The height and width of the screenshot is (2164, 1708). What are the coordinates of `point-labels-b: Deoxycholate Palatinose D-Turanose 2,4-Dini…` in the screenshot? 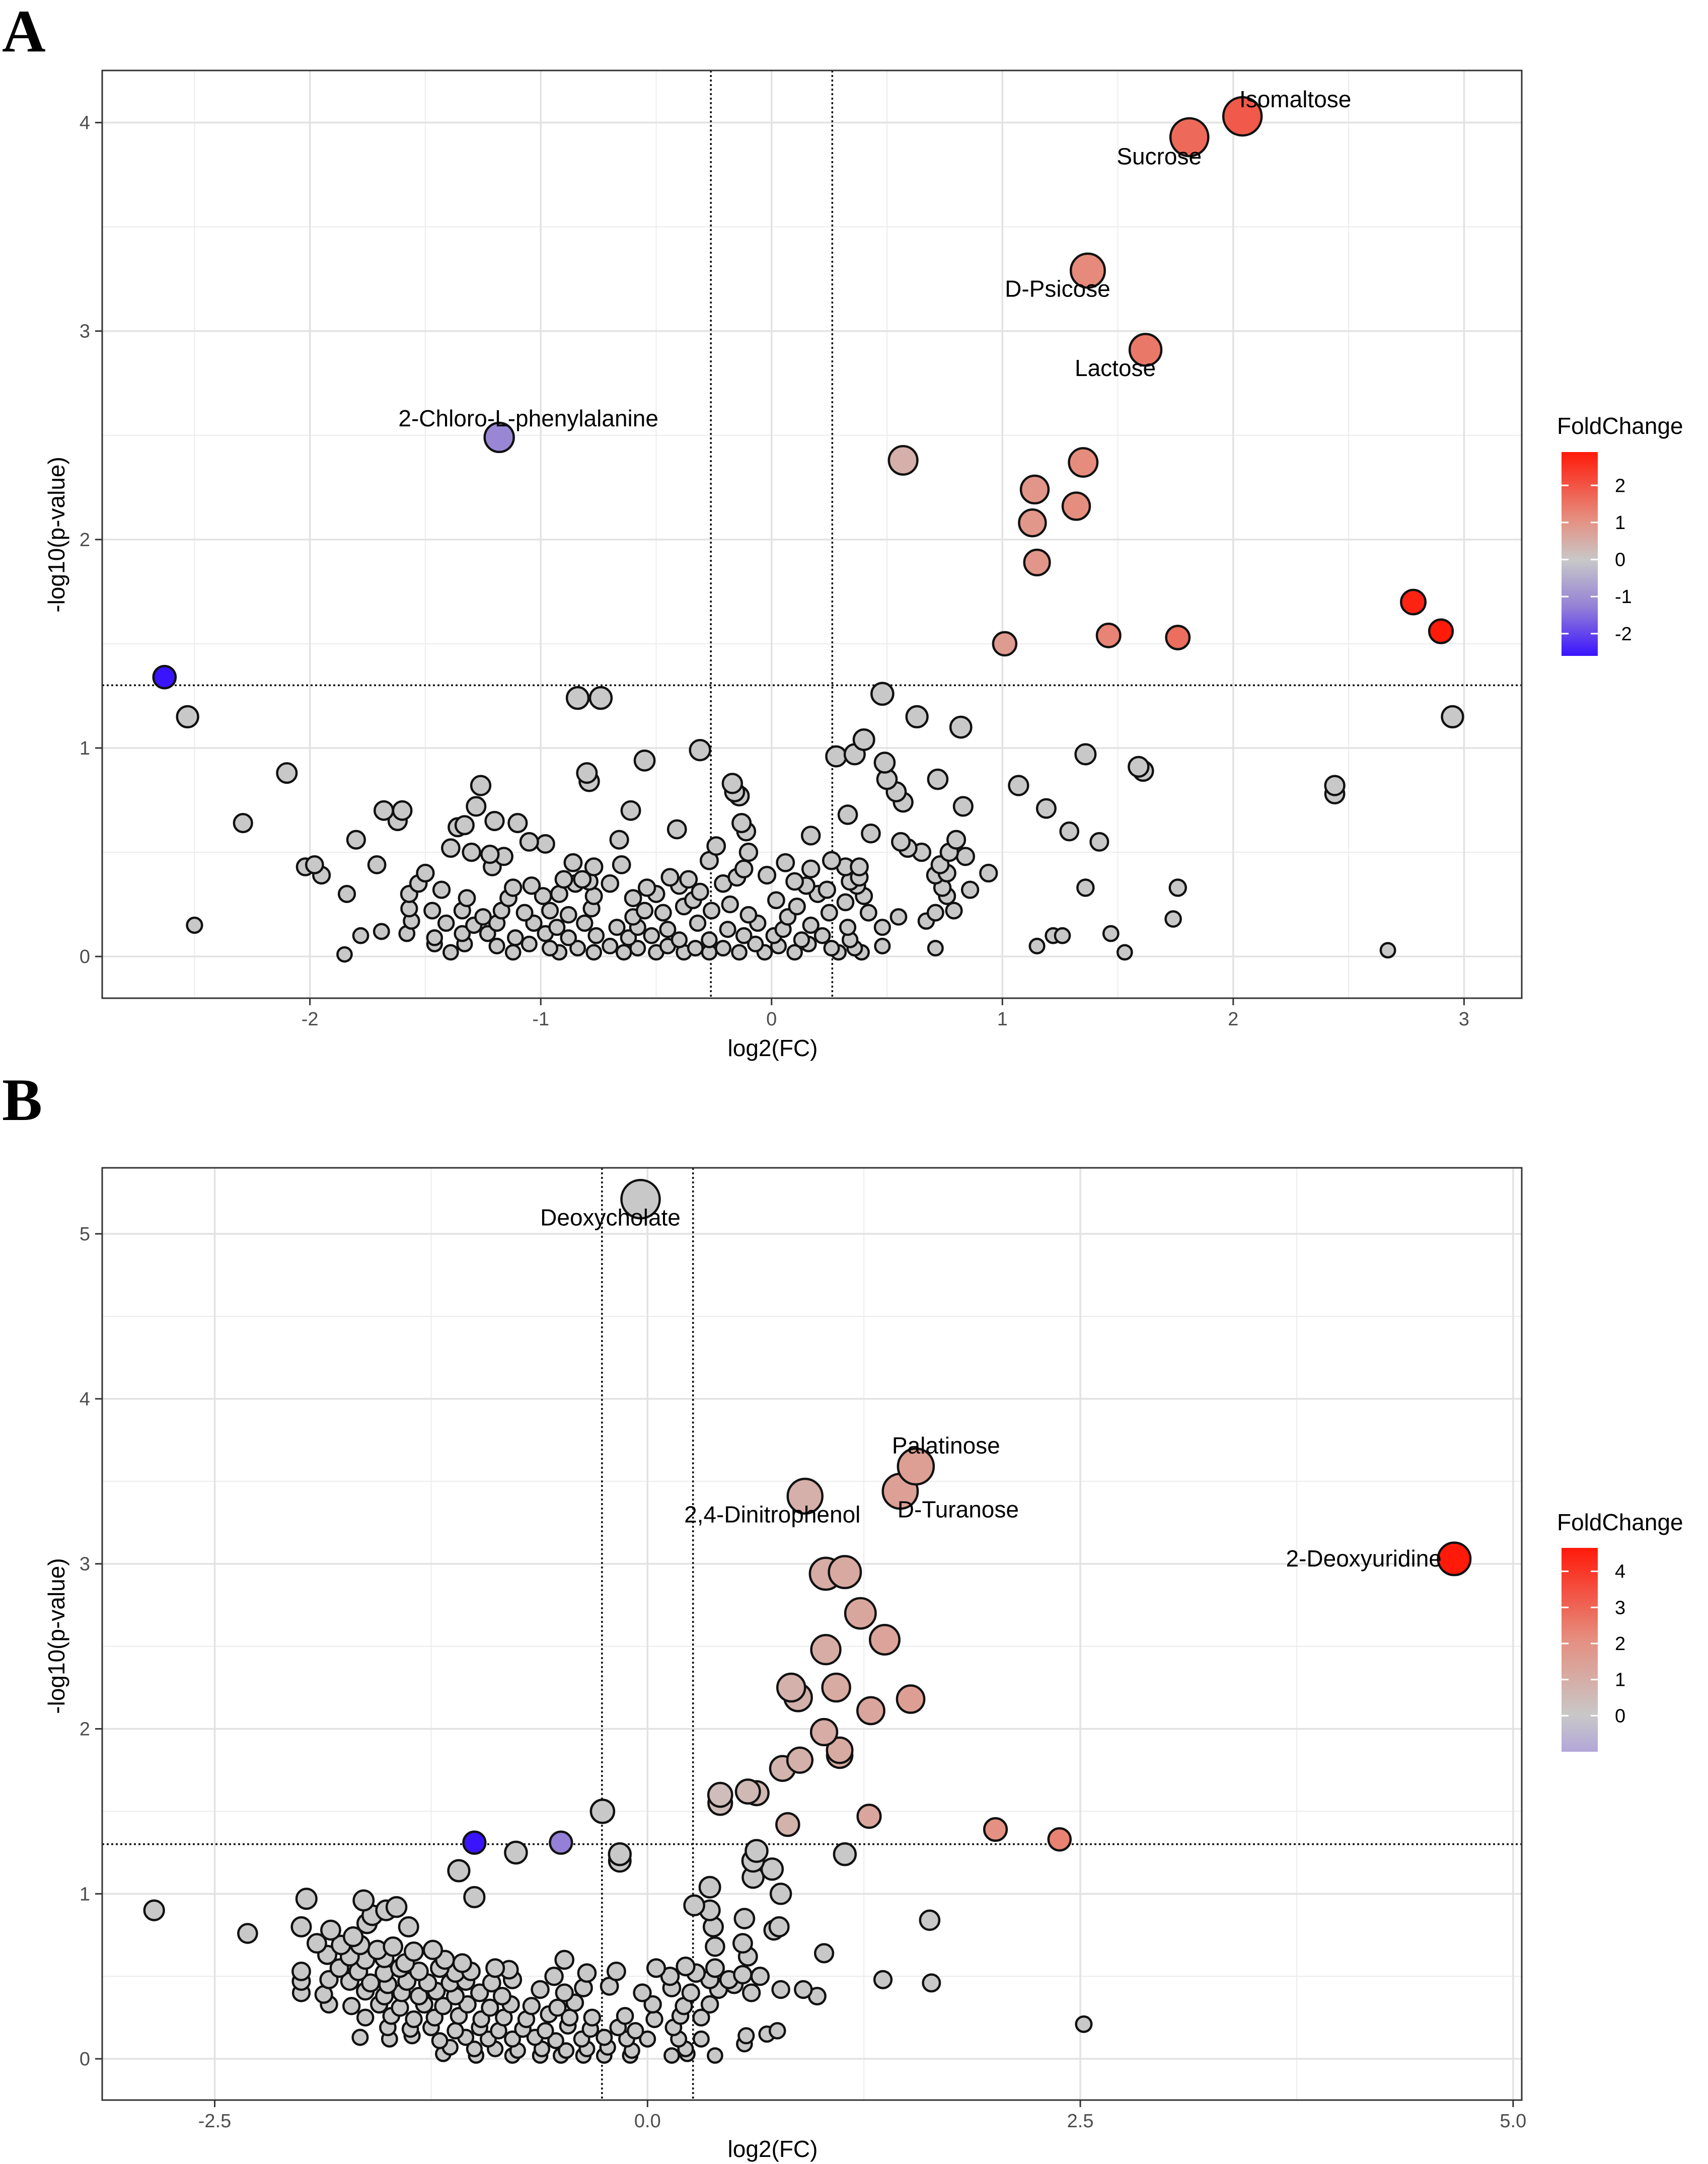 It's located at (991, 1388).